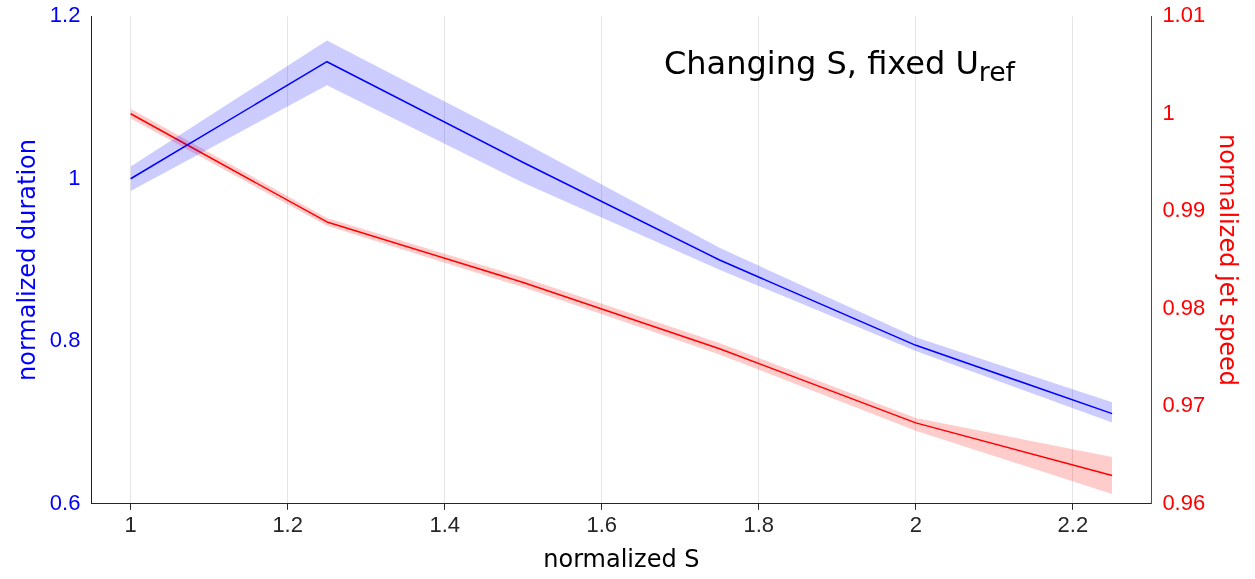 The height and width of the screenshot is (579, 1255). I want to click on y2-tick-label: 0.99, so click(1184, 210).